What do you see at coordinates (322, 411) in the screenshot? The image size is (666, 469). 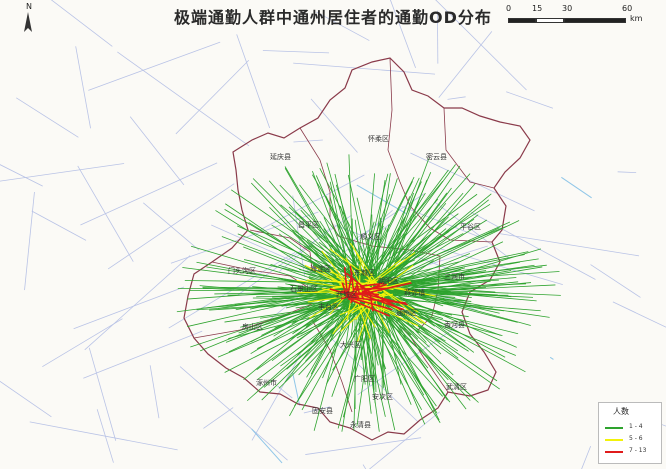 I see `district-label-gu-an: 固安县` at bounding box center [322, 411].